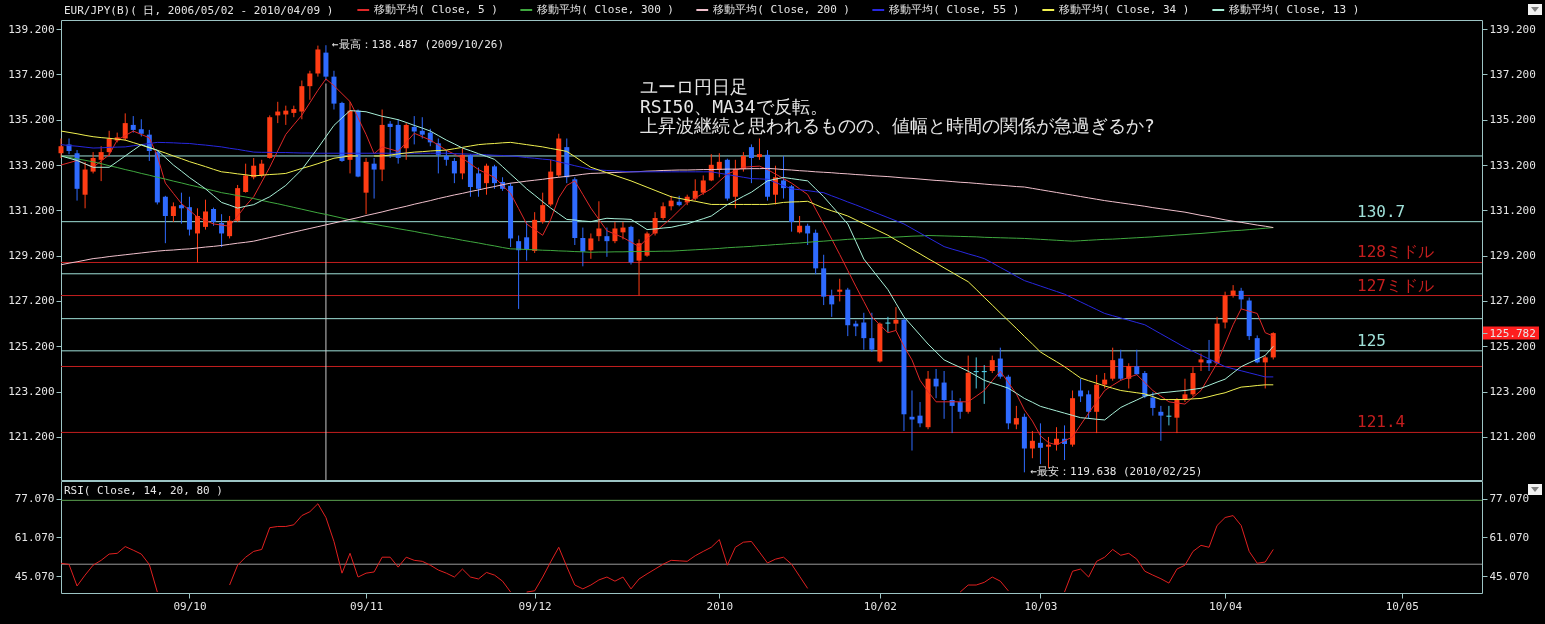 This screenshot has width=1545, height=624. Describe the element at coordinates (143, 490) in the screenshot. I see `chart-title: RSI( Close, 14, 20, 80 )` at that location.